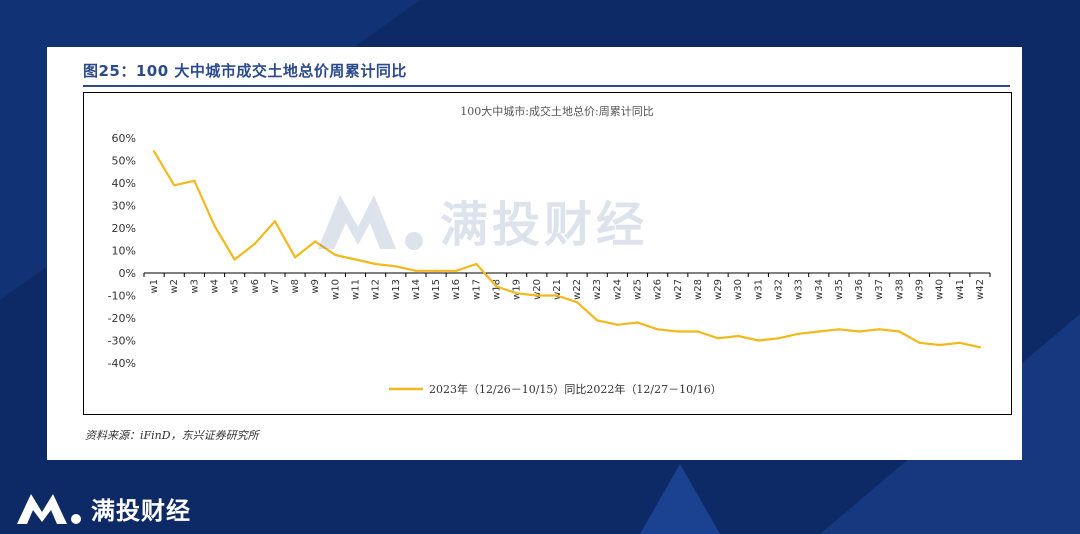 The image size is (1080, 534). Describe the element at coordinates (680, 499) in the screenshot. I see `background-shape` at that location.